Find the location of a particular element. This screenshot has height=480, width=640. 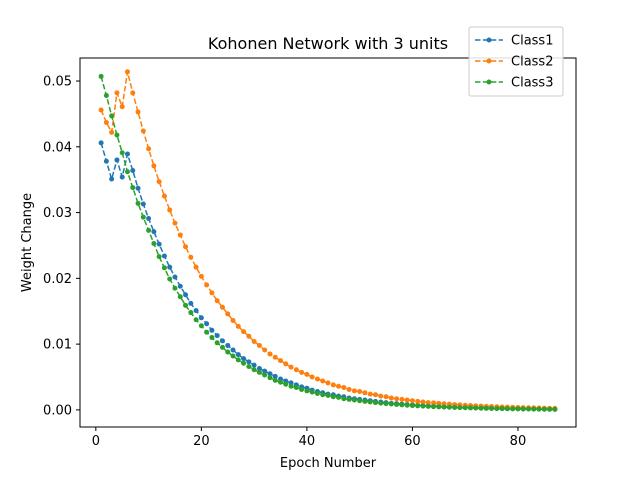

y-axis-label: Weight Change is located at coordinates (27, 242).